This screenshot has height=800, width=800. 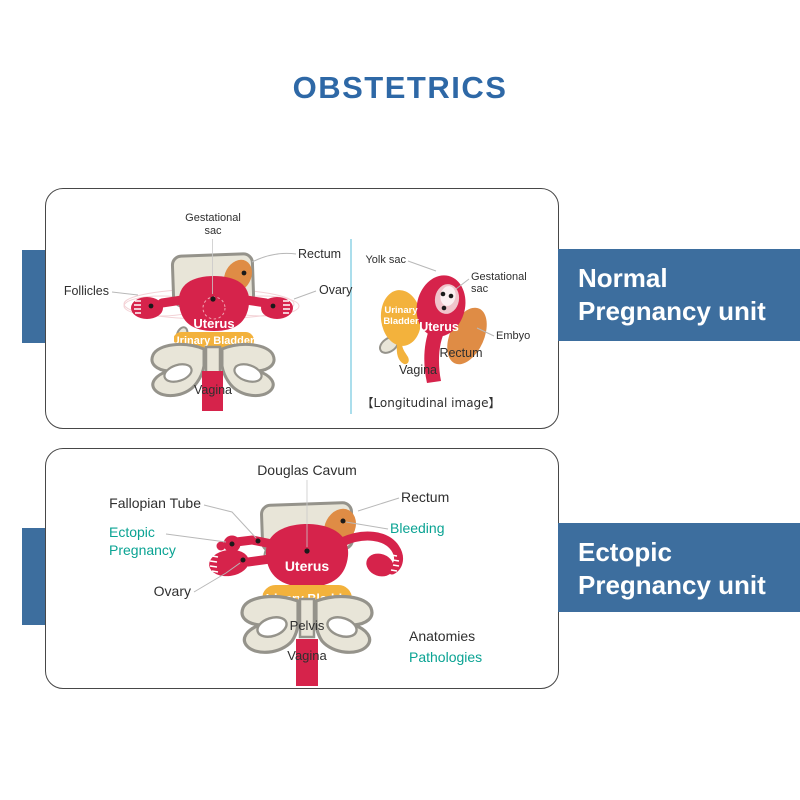 What do you see at coordinates (679, 567) in the screenshot?
I see `ectopic-pregnancy-banner: Ectopic Pregnancy unit` at bounding box center [679, 567].